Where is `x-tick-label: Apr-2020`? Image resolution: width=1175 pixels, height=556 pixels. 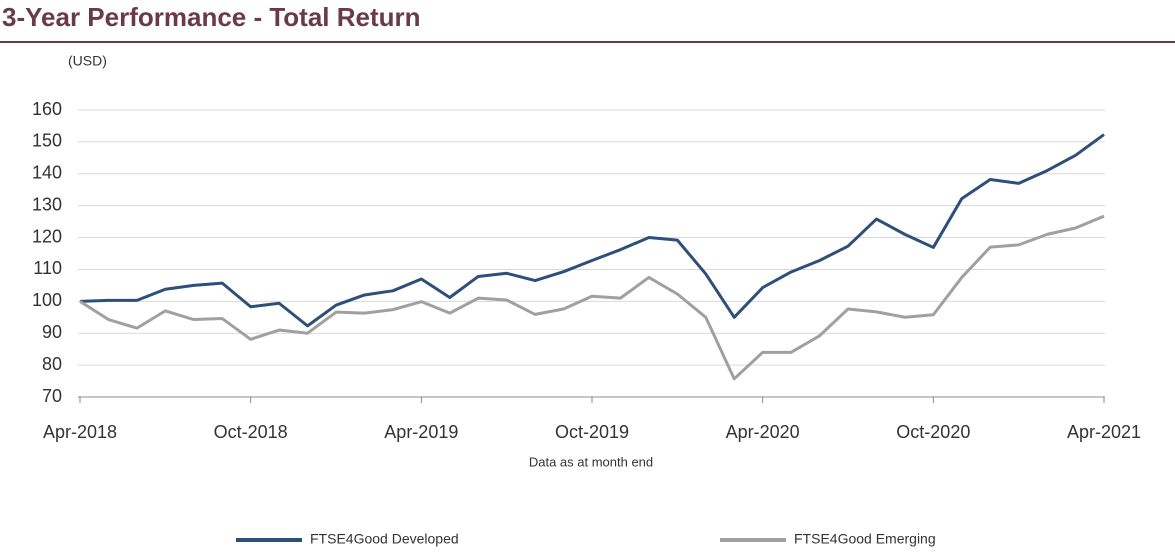 x-tick-label: Apr-2020 is located at coordinates (763, 432).